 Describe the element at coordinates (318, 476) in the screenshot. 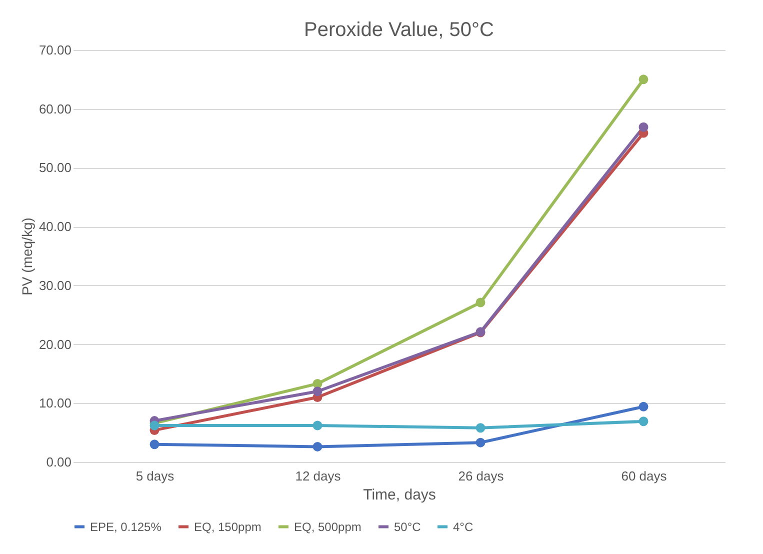

I see `x-tick-label: 12 days` at that location.